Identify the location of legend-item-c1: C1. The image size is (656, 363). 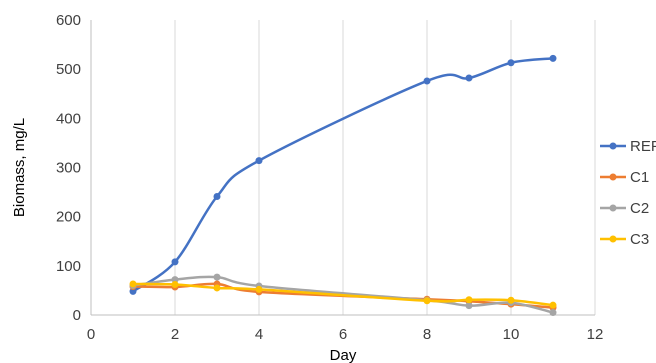
(624, 177).